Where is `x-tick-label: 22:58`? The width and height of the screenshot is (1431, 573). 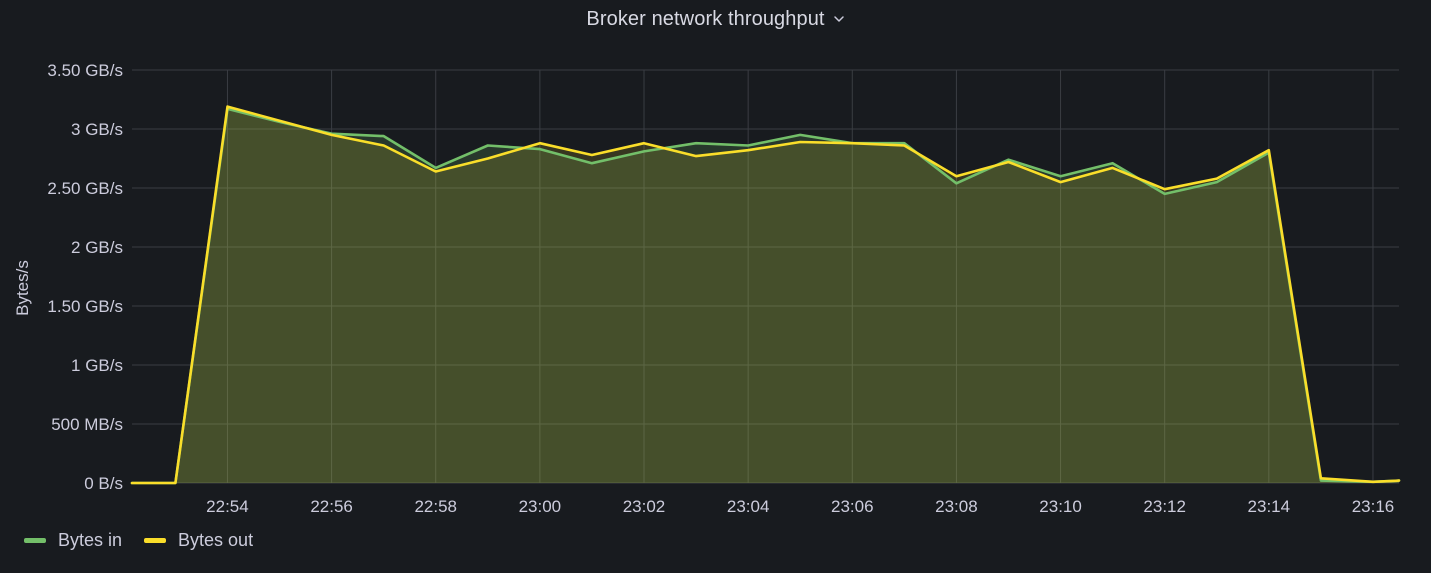 x-tick-label: 22:58 is located at coordinates (435, 506).